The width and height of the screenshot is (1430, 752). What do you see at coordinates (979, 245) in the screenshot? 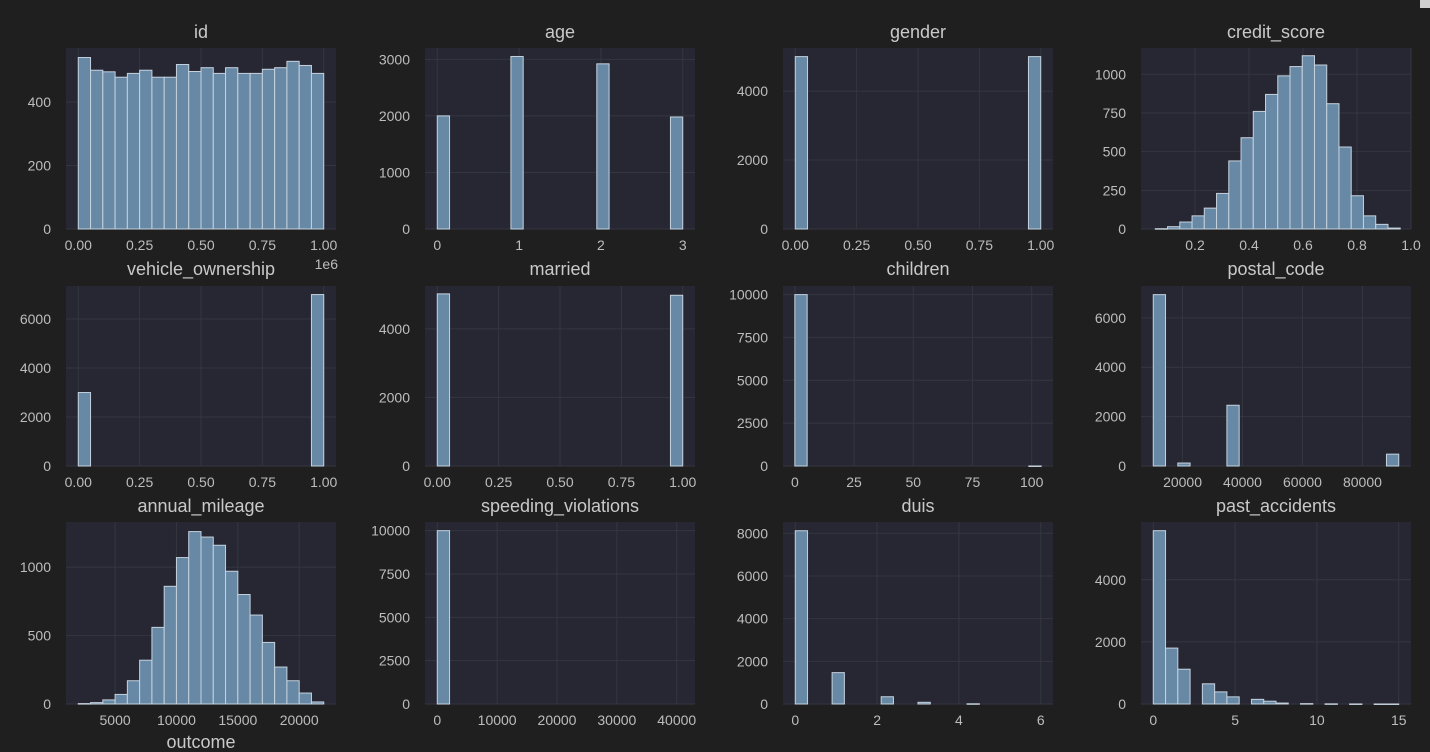
I see `x-tick-label: 0.75` at bounding box center [979, 245].